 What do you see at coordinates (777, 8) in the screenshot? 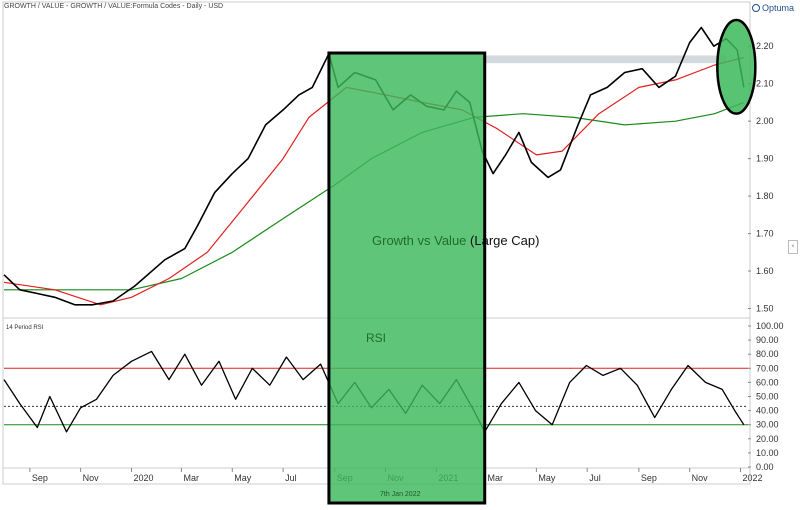
I see `logo-text: Optuma` at bounding box center [777, 8].